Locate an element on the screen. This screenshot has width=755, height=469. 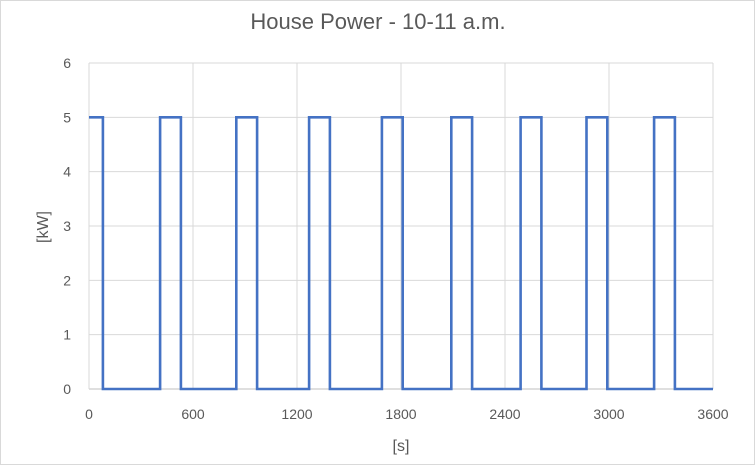
y-tick-label: 0 is located at coordinates (67, 389).